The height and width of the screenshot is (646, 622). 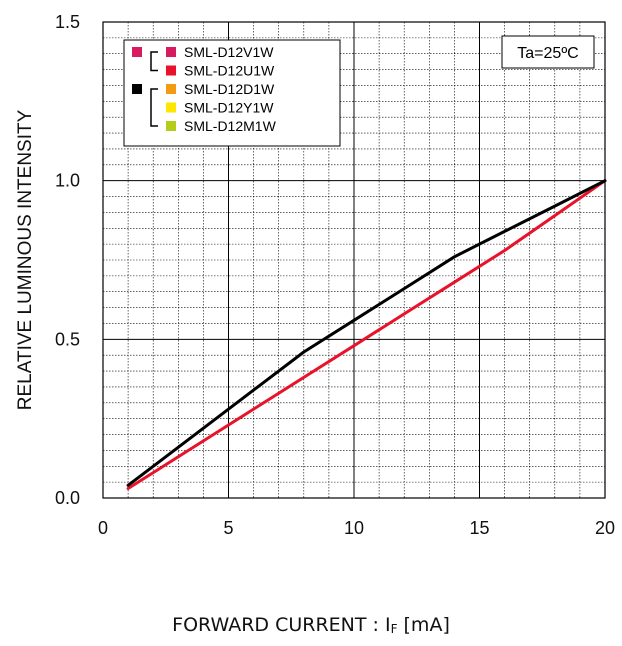 I want to click on y-tick-label: 1.5, so click(x=67, y=22).